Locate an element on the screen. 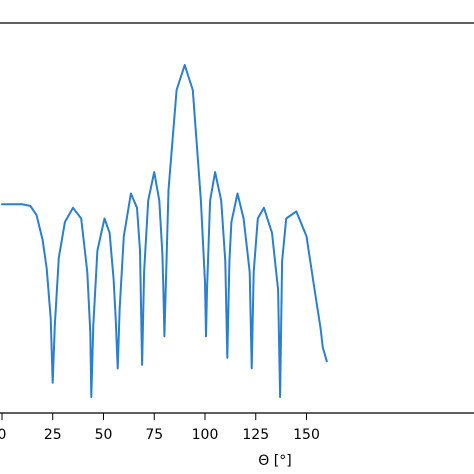 This screenshot has height=474, width=474. x-tick-label: 150 is located at coordinates (306, 435).